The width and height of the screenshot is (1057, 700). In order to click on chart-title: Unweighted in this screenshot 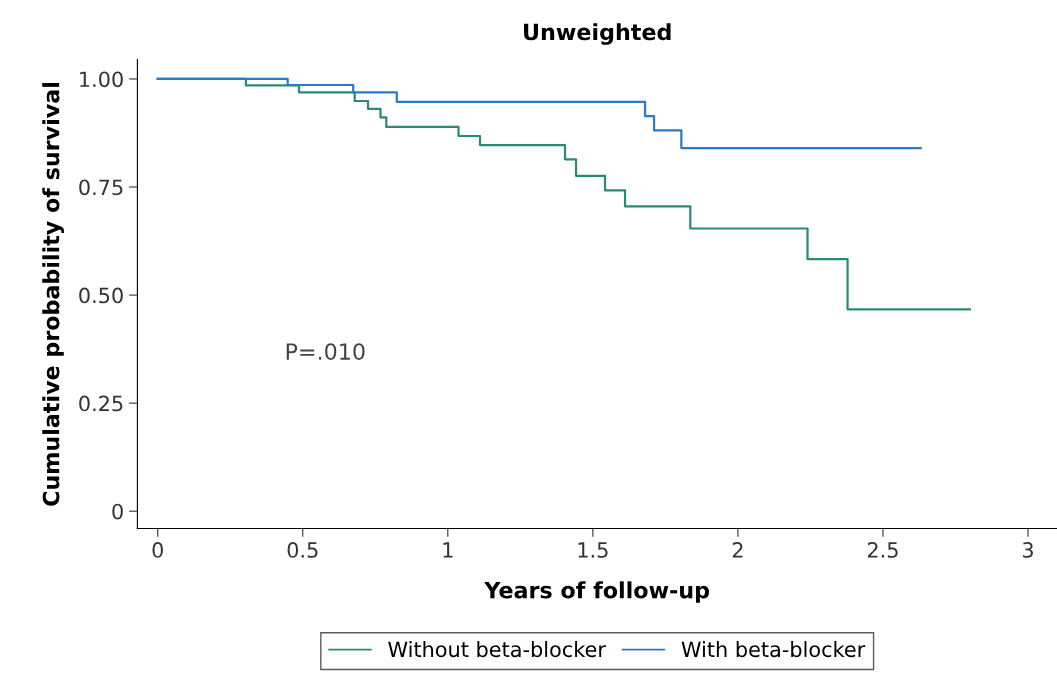, I will do `click(597, 34)`.